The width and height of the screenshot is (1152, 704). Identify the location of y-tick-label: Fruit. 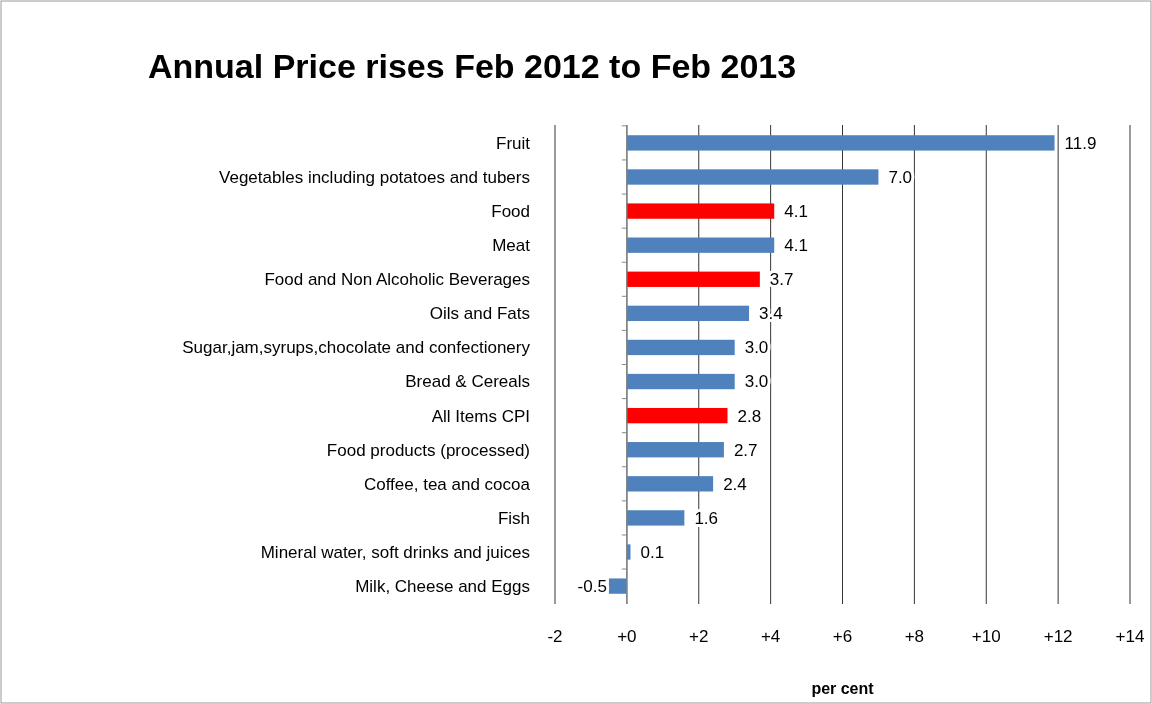
(513, 143).